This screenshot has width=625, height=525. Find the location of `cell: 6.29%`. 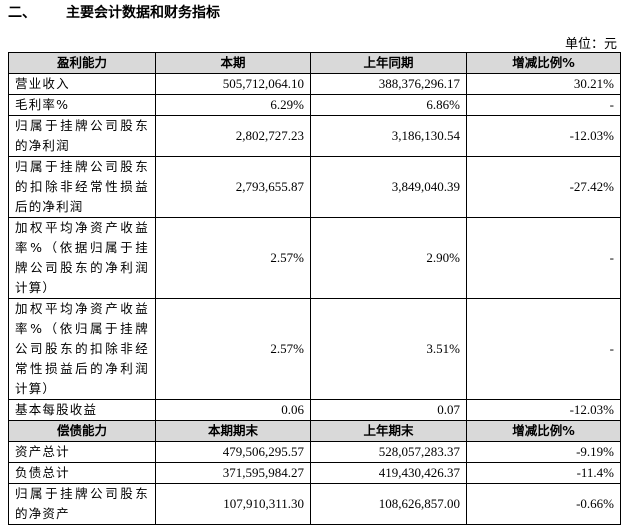

cell: 6.29% is located at coordinates (233, 105).